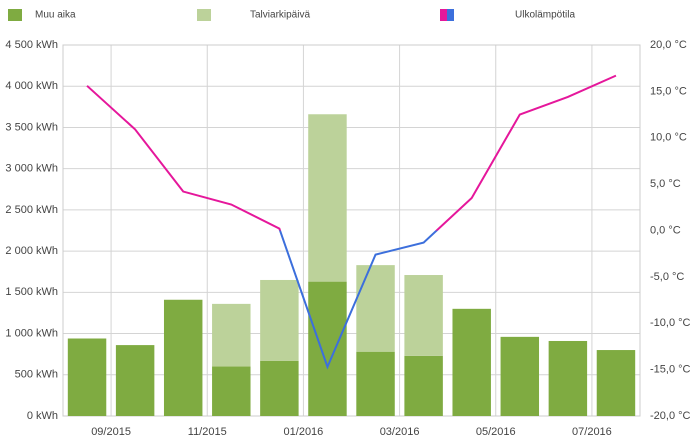 The image size is (696, 444). What do you see at coordinates (670, 370) in the screenshot?
I see `y2-tick-label: -15,0 °C` at bounding box center [670, 370].